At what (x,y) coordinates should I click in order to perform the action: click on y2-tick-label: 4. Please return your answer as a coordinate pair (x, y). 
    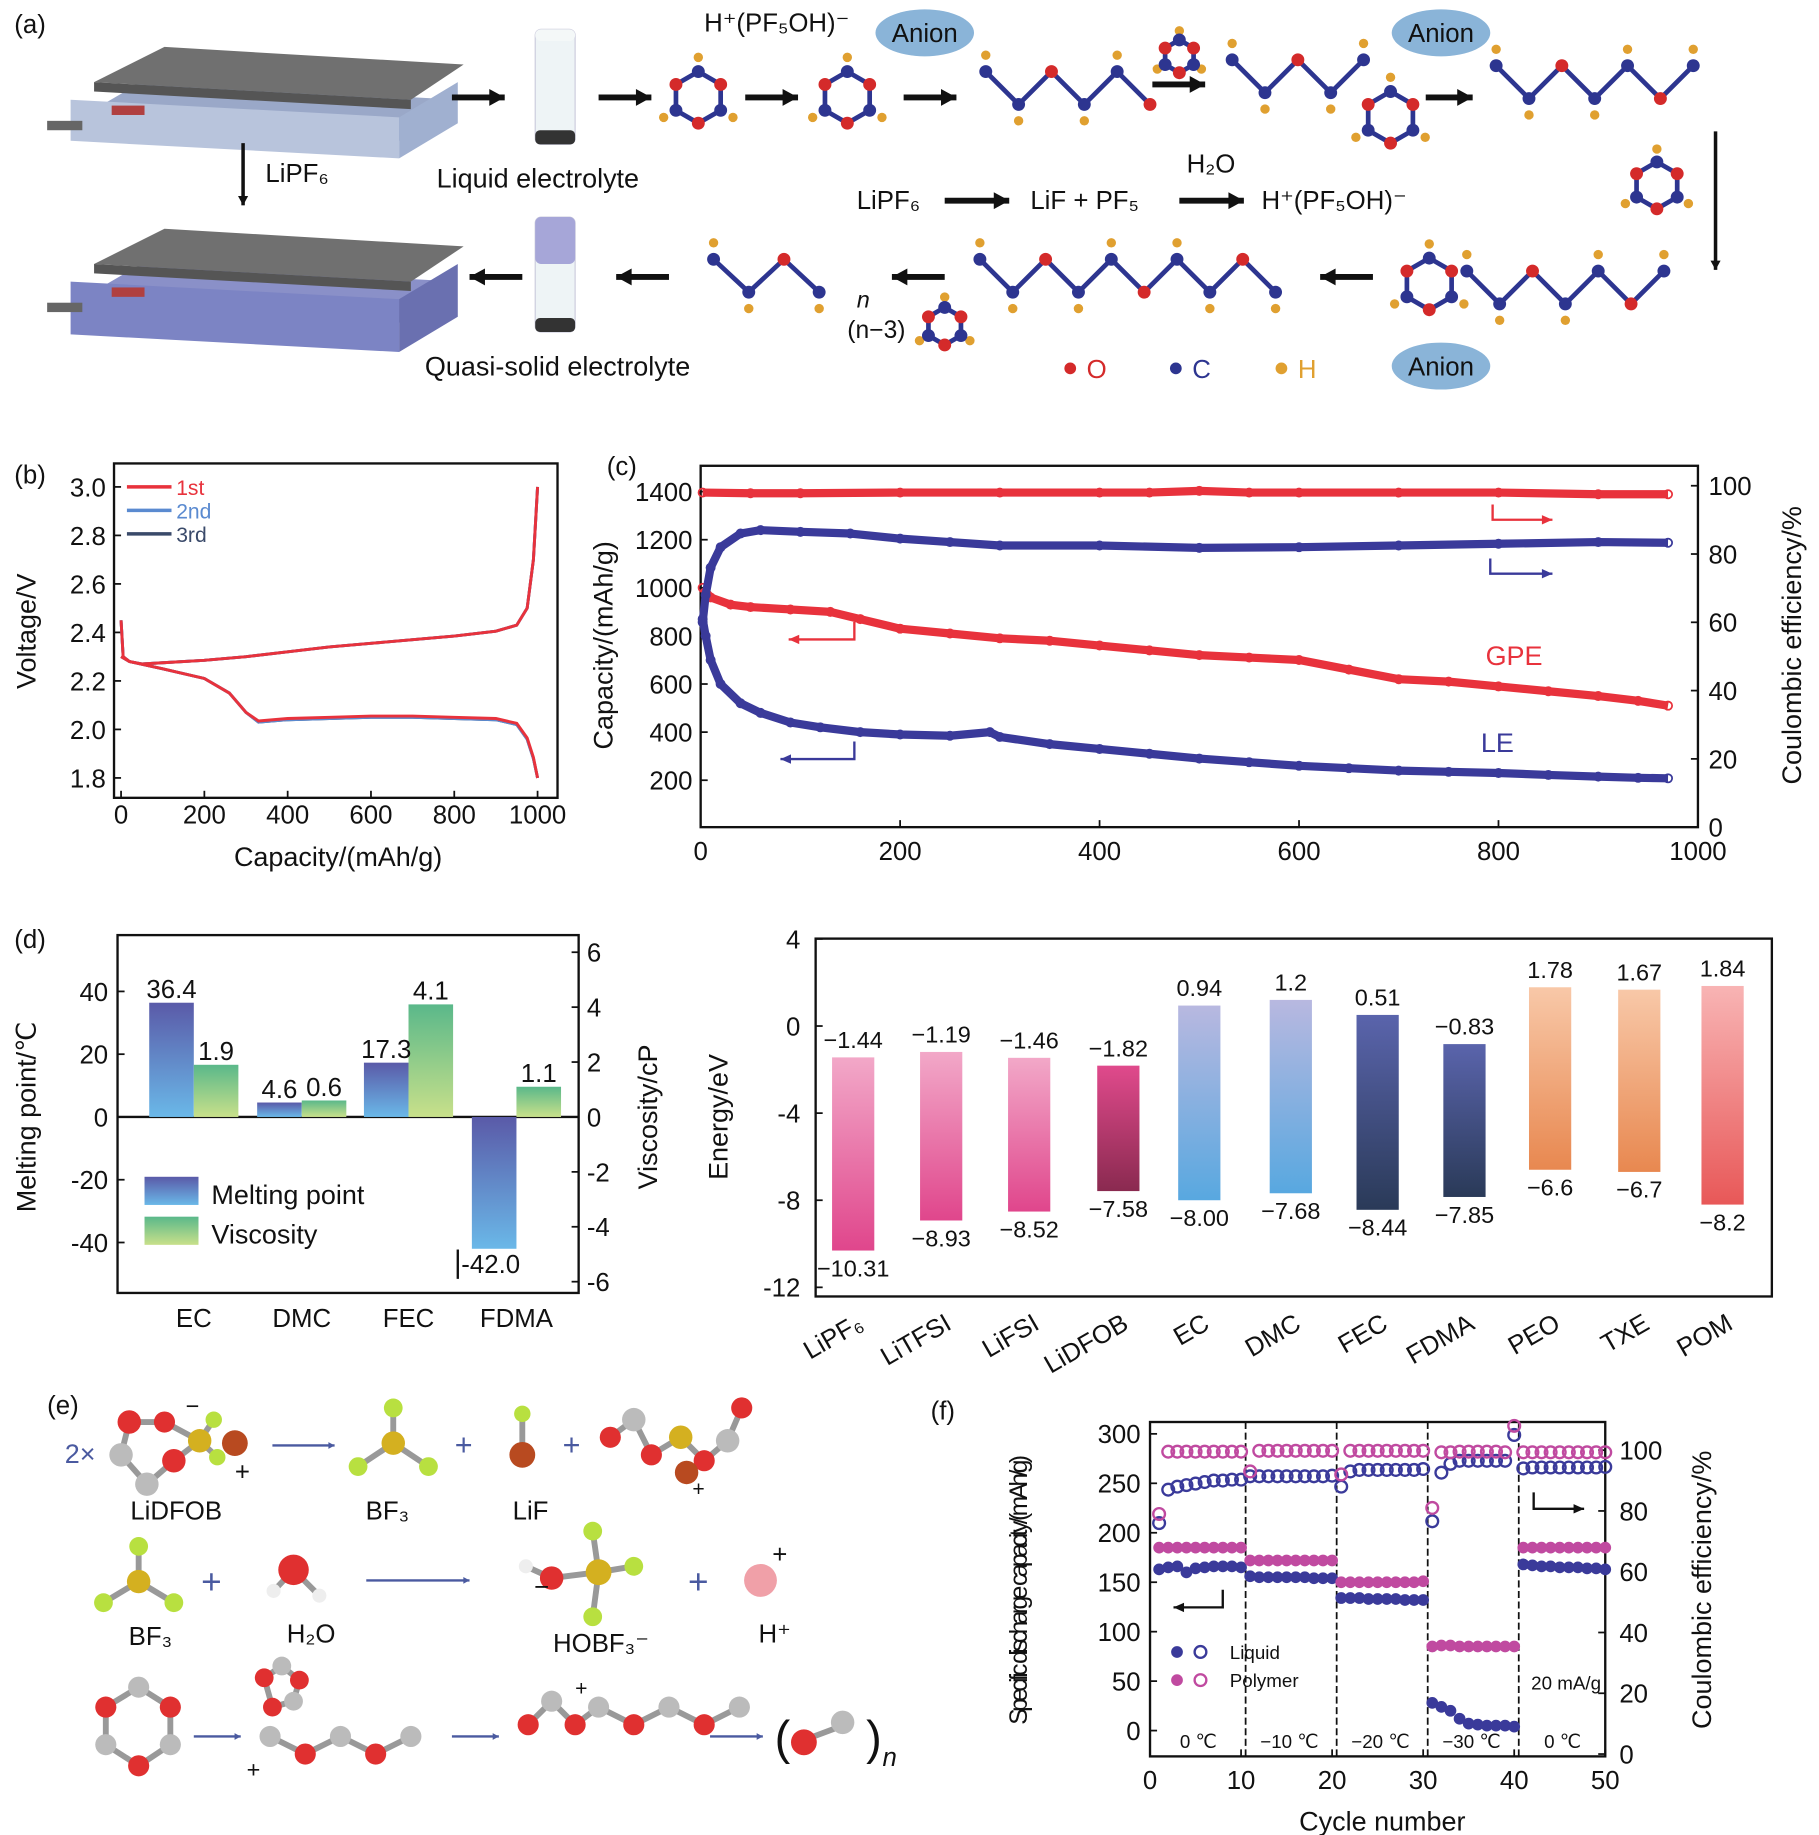
    Looking at the image, I should click on (594, 1009).